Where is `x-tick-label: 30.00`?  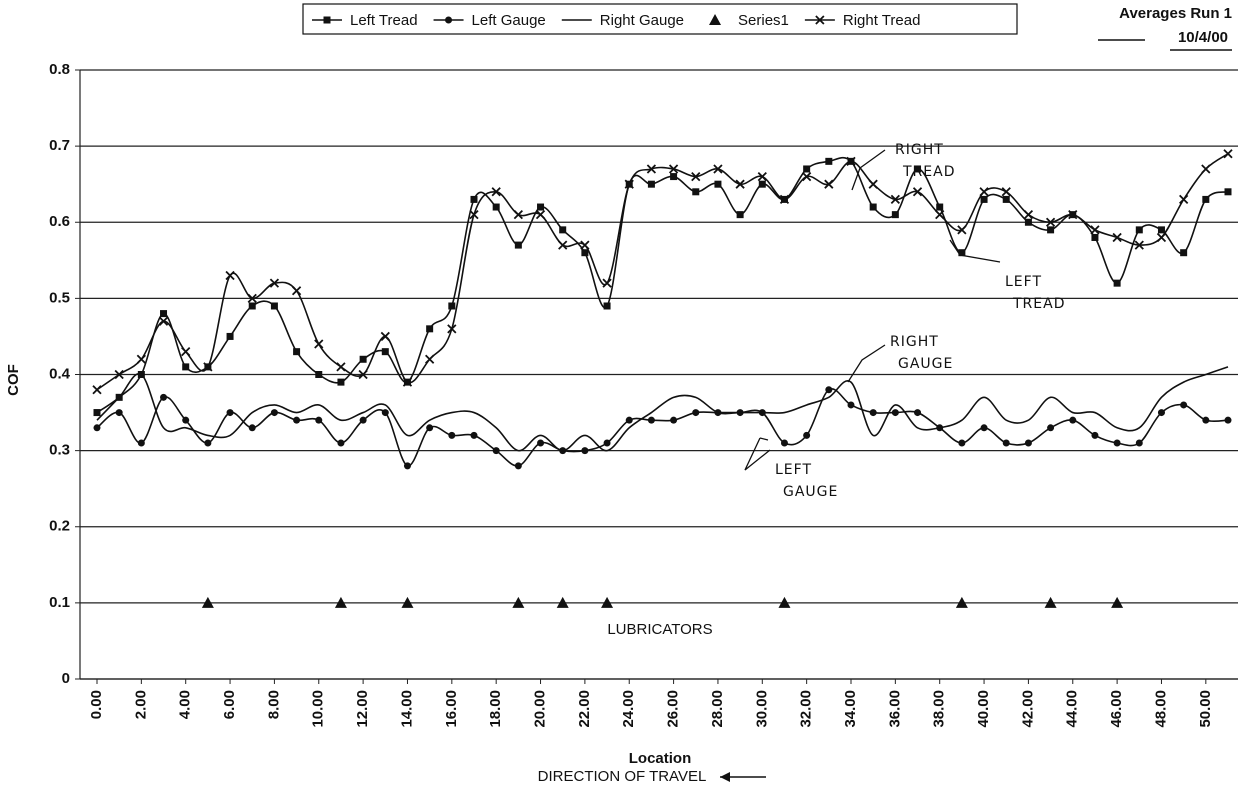 x-tick-label: 30.00 is located at coordinates (761, 709).